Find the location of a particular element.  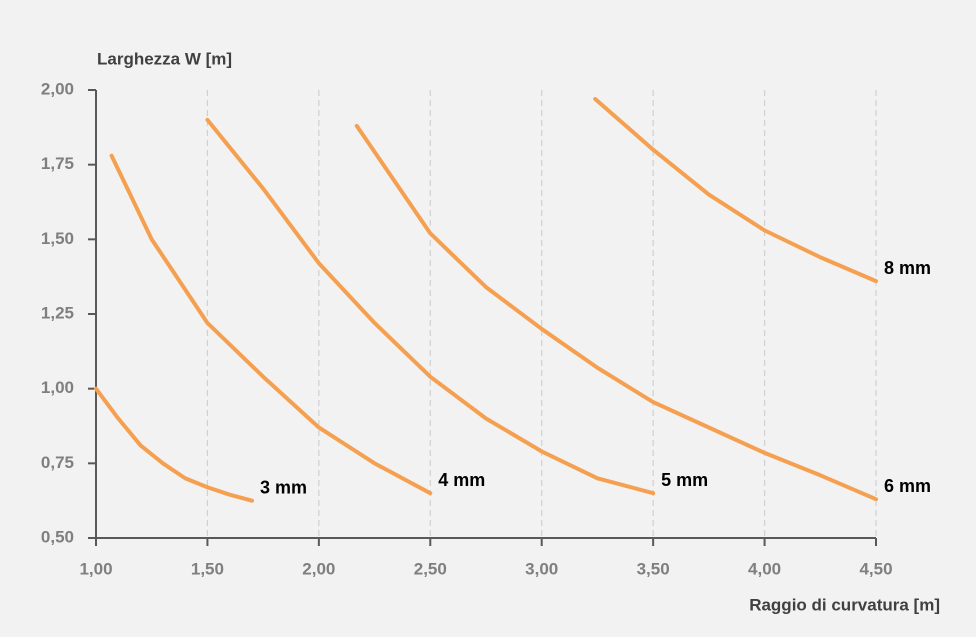

series-label: 5 mm is located at coordinates (684, 480).